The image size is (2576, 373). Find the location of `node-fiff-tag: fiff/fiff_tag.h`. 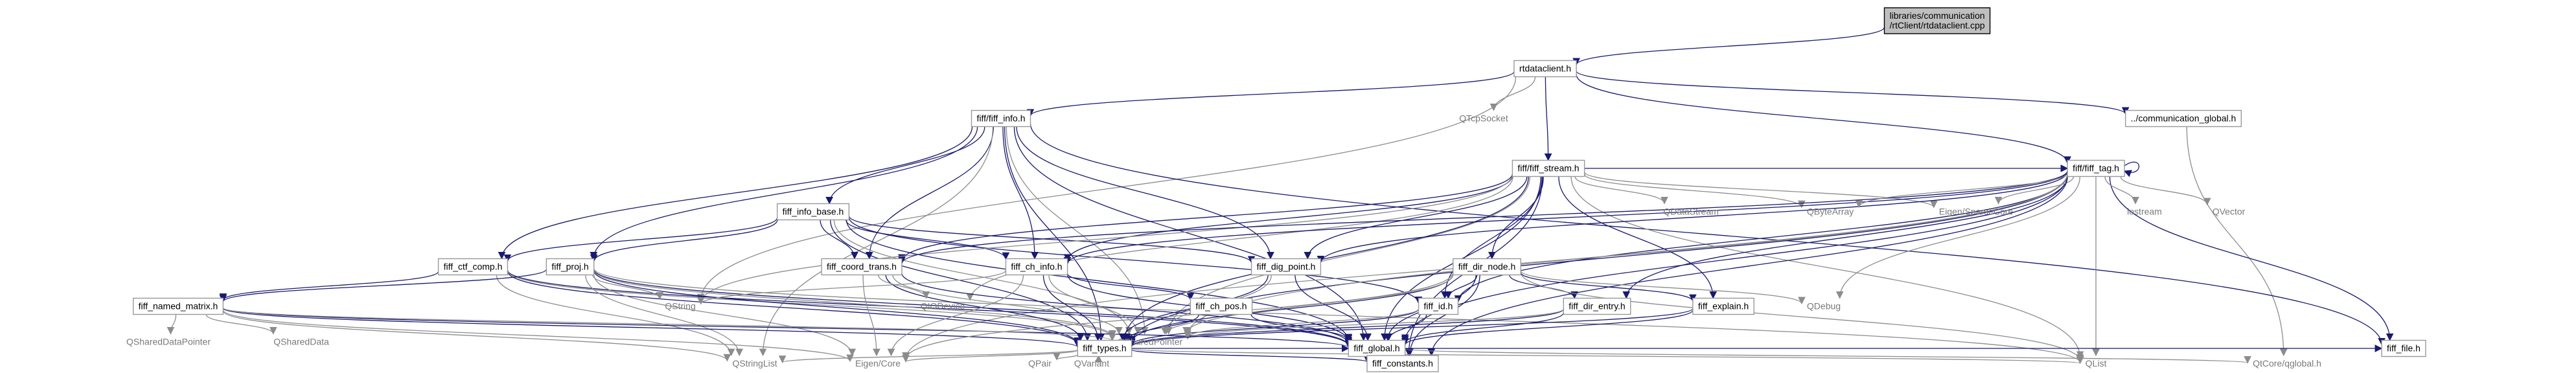

node-fiff-tag: fiff/fiff_tag.h is located at coordinates (2096, 168).